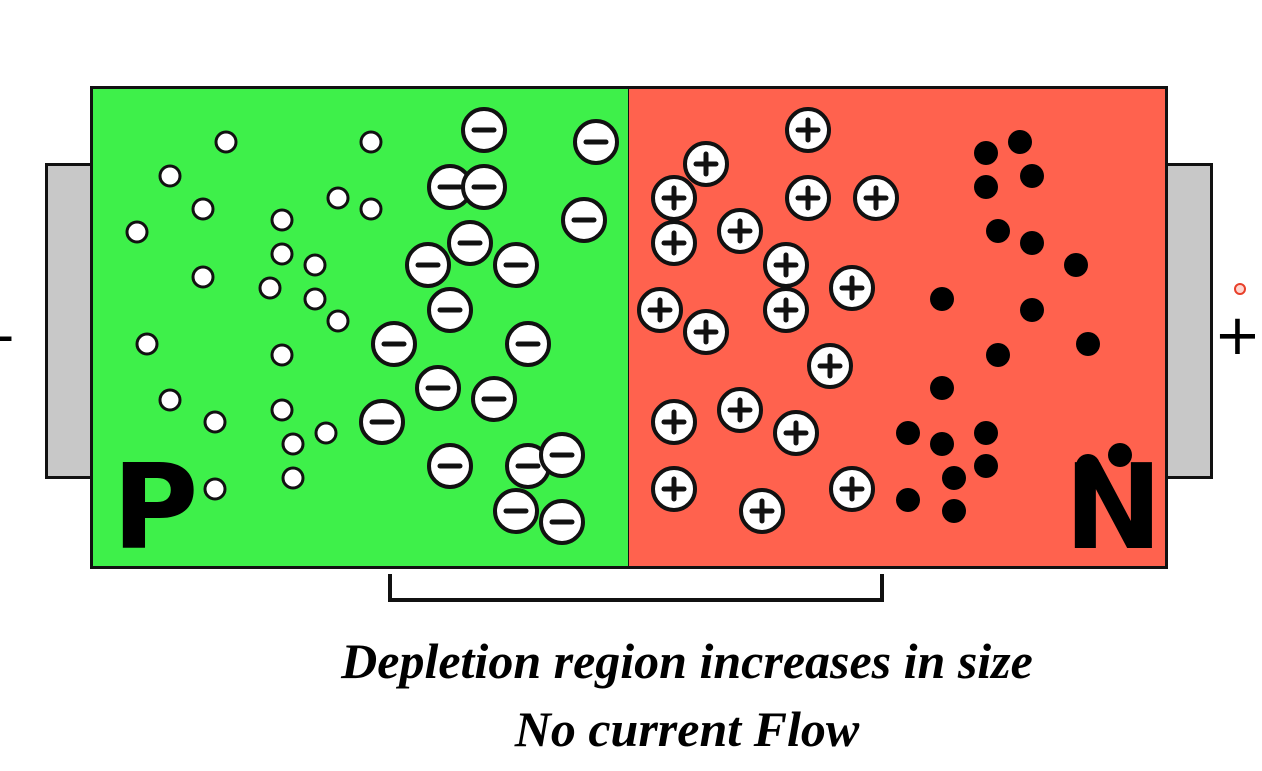 The image size is (1262, 771). Describe the element at coordinates (687, 661) in the screenshot. I see `caption-depletion-region: Depletion region increases in size` at that location.